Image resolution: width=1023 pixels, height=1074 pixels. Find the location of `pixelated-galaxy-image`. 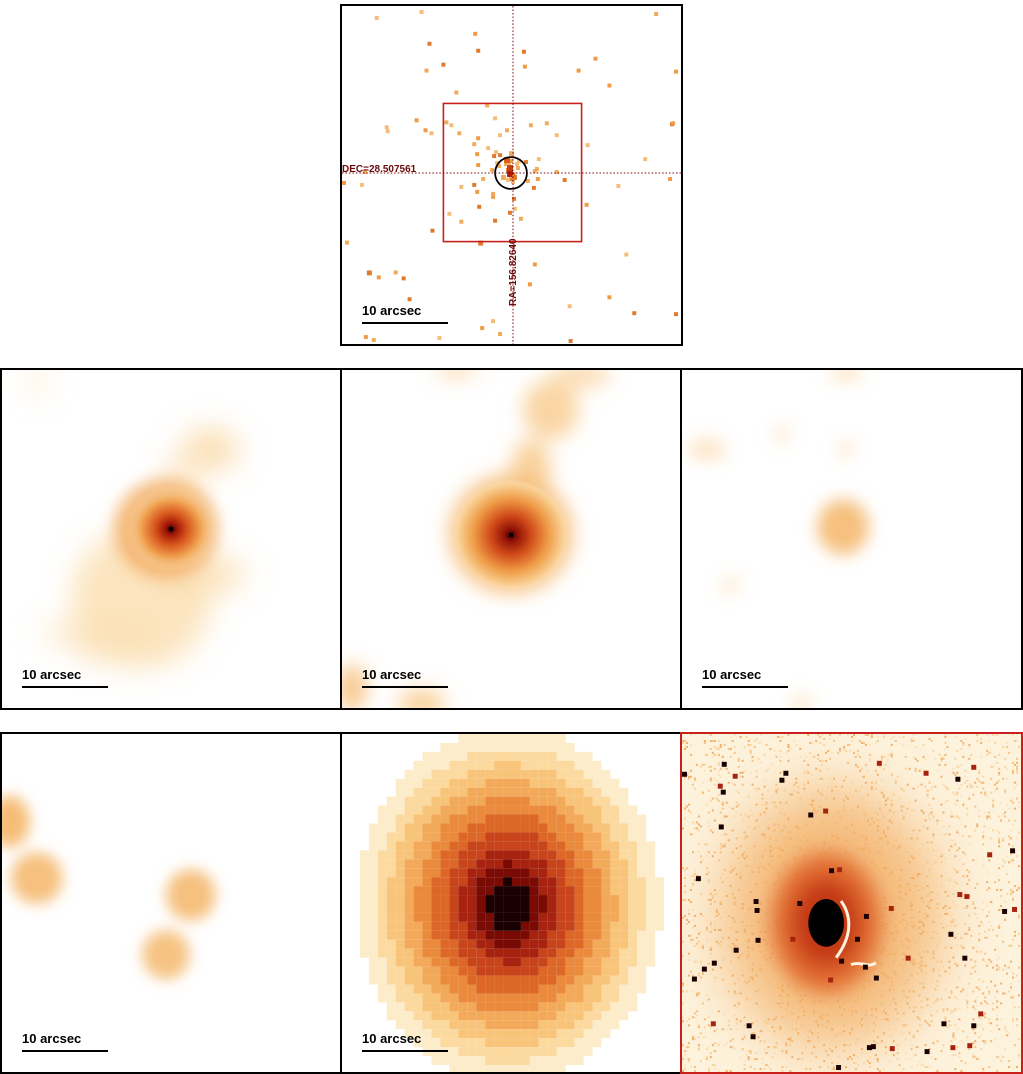

pixelated-galaxy-image is located at coordinates (512, 903).